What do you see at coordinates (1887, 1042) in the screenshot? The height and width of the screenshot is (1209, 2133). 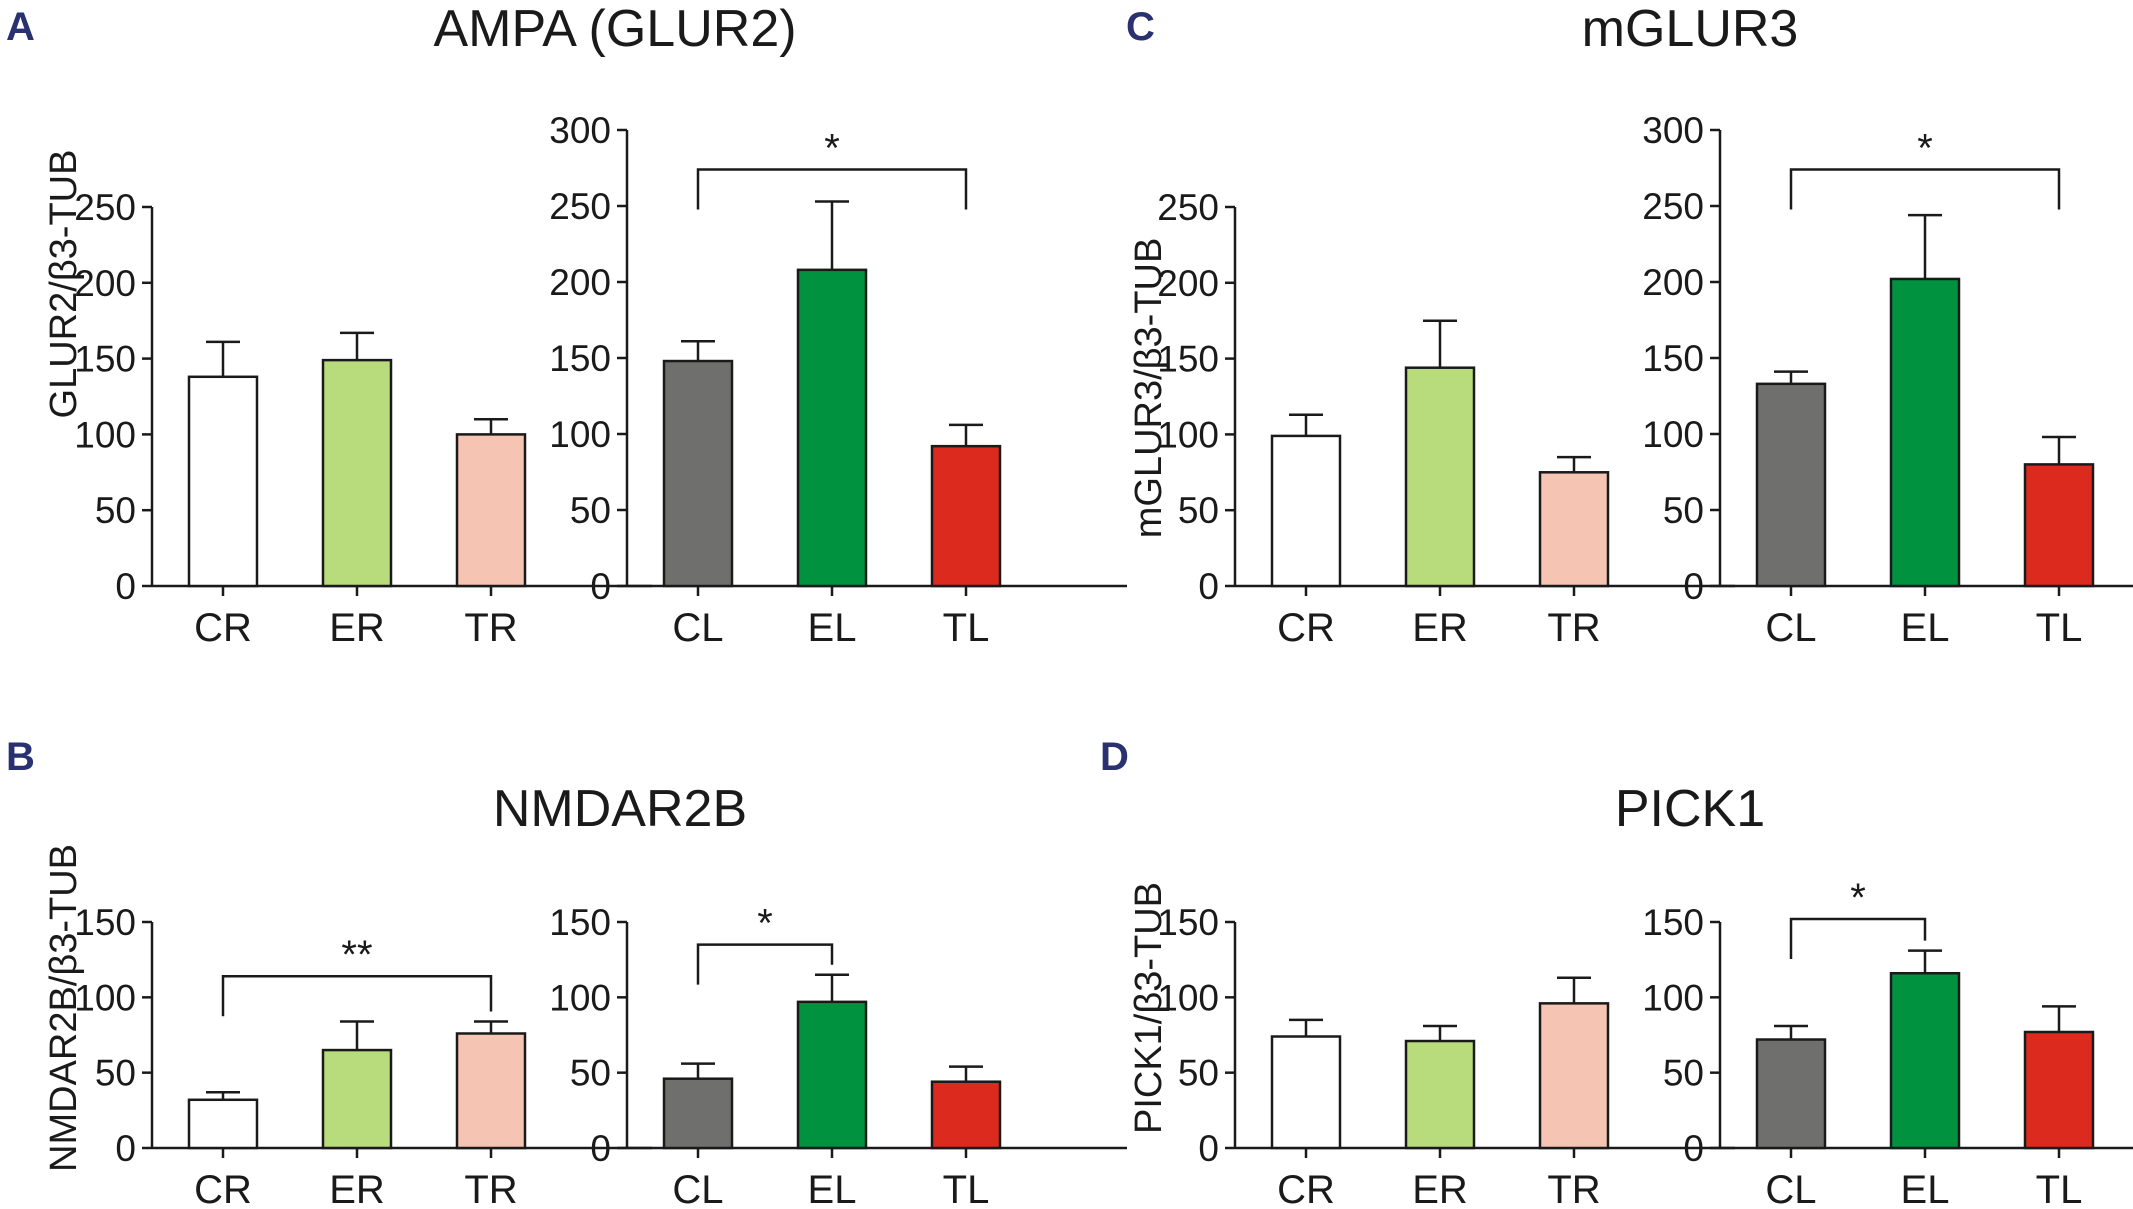 I see `bar-plot-right: 0 50 100 150 CL EL TL *` at bounding box center [1887, 1042].